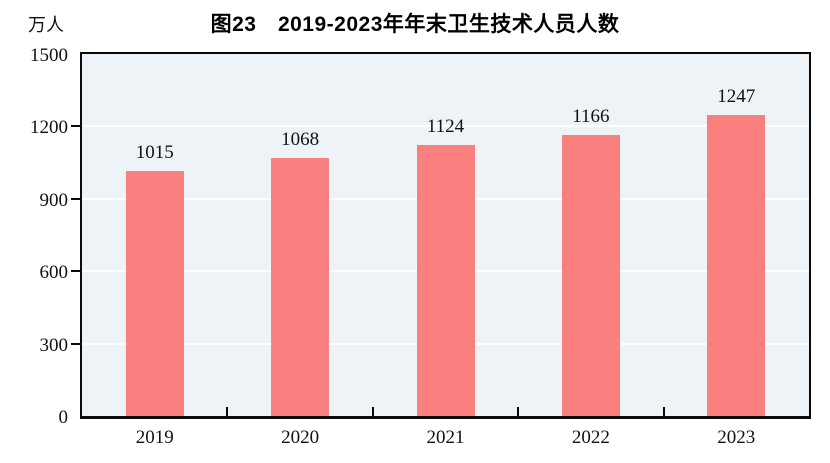  I want to click on gridline, so click(445, 126).